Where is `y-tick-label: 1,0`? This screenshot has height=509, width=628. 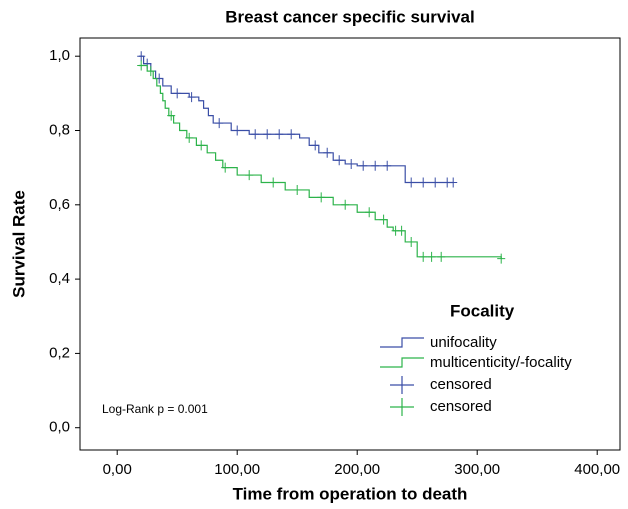 y-tick-label: 1,0 is located at coordinates (59, 55).